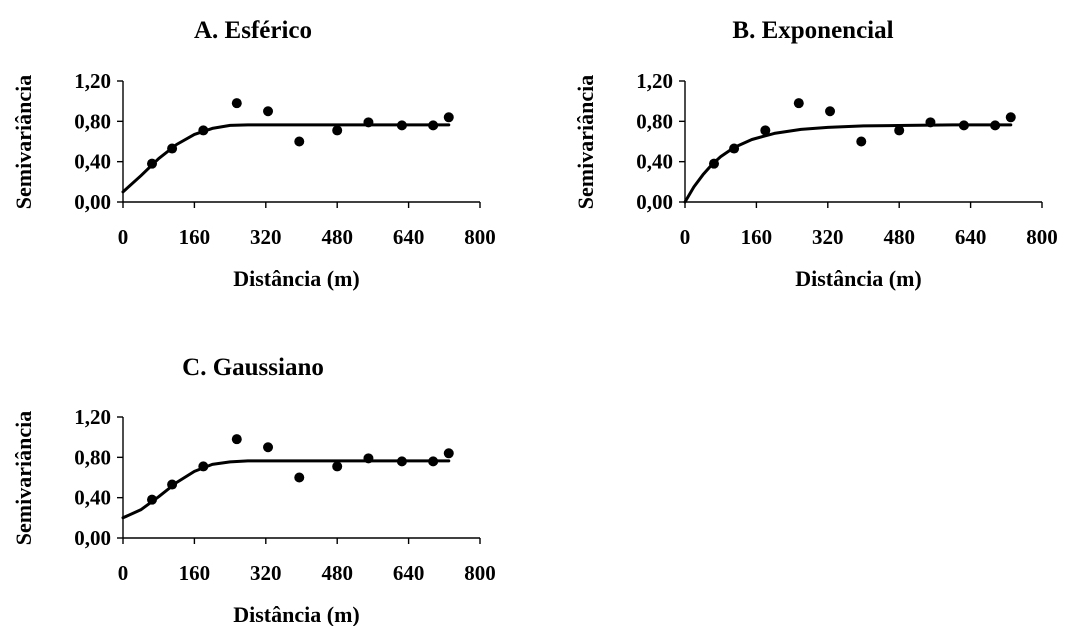  What do you see at coordinates (253, 367) in the screenshot?
I see `chart-title: C. Gaussiano` at bounding box center [253, 367].